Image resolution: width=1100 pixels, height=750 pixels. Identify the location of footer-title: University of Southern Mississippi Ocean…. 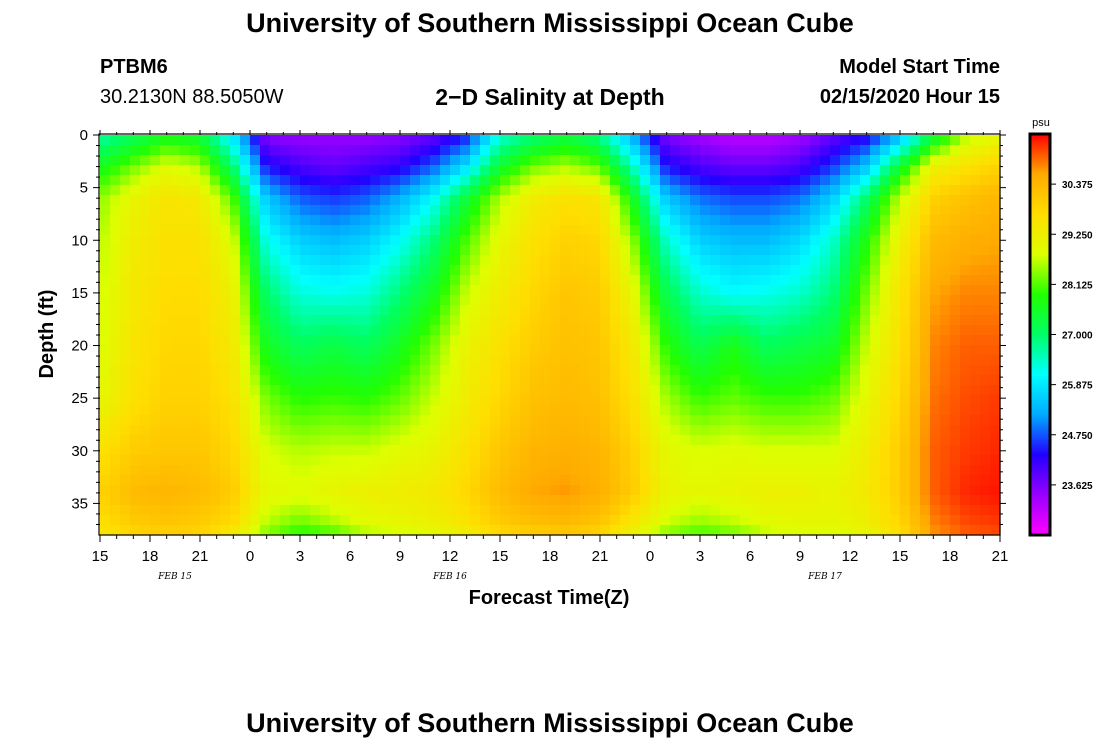
(550, 723).